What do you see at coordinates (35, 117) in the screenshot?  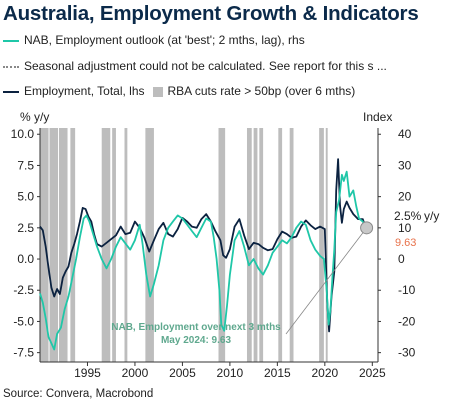 I see `left-axis-unit: % y/y` at bounding box center [35, 117].